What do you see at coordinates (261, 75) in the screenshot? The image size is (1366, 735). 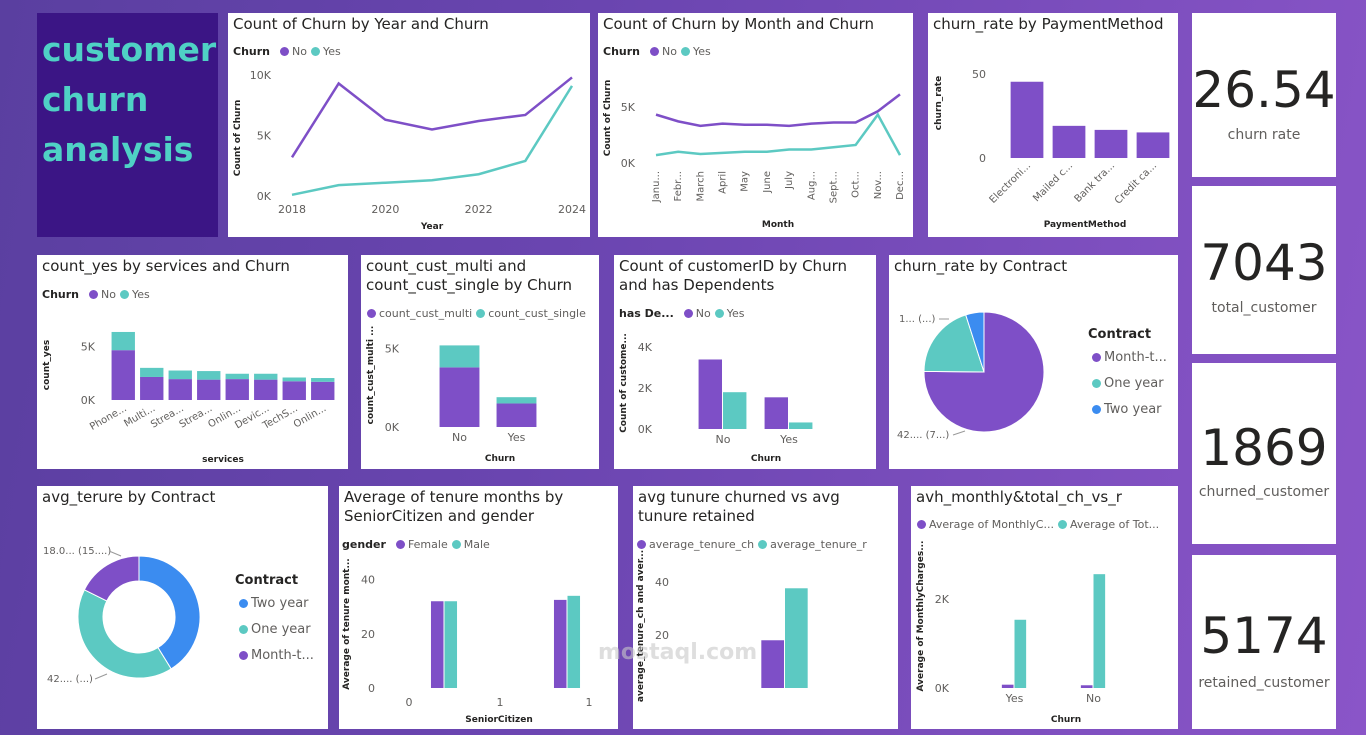 I see `y-tick-label: 10K` at bounding box center [261, 75].